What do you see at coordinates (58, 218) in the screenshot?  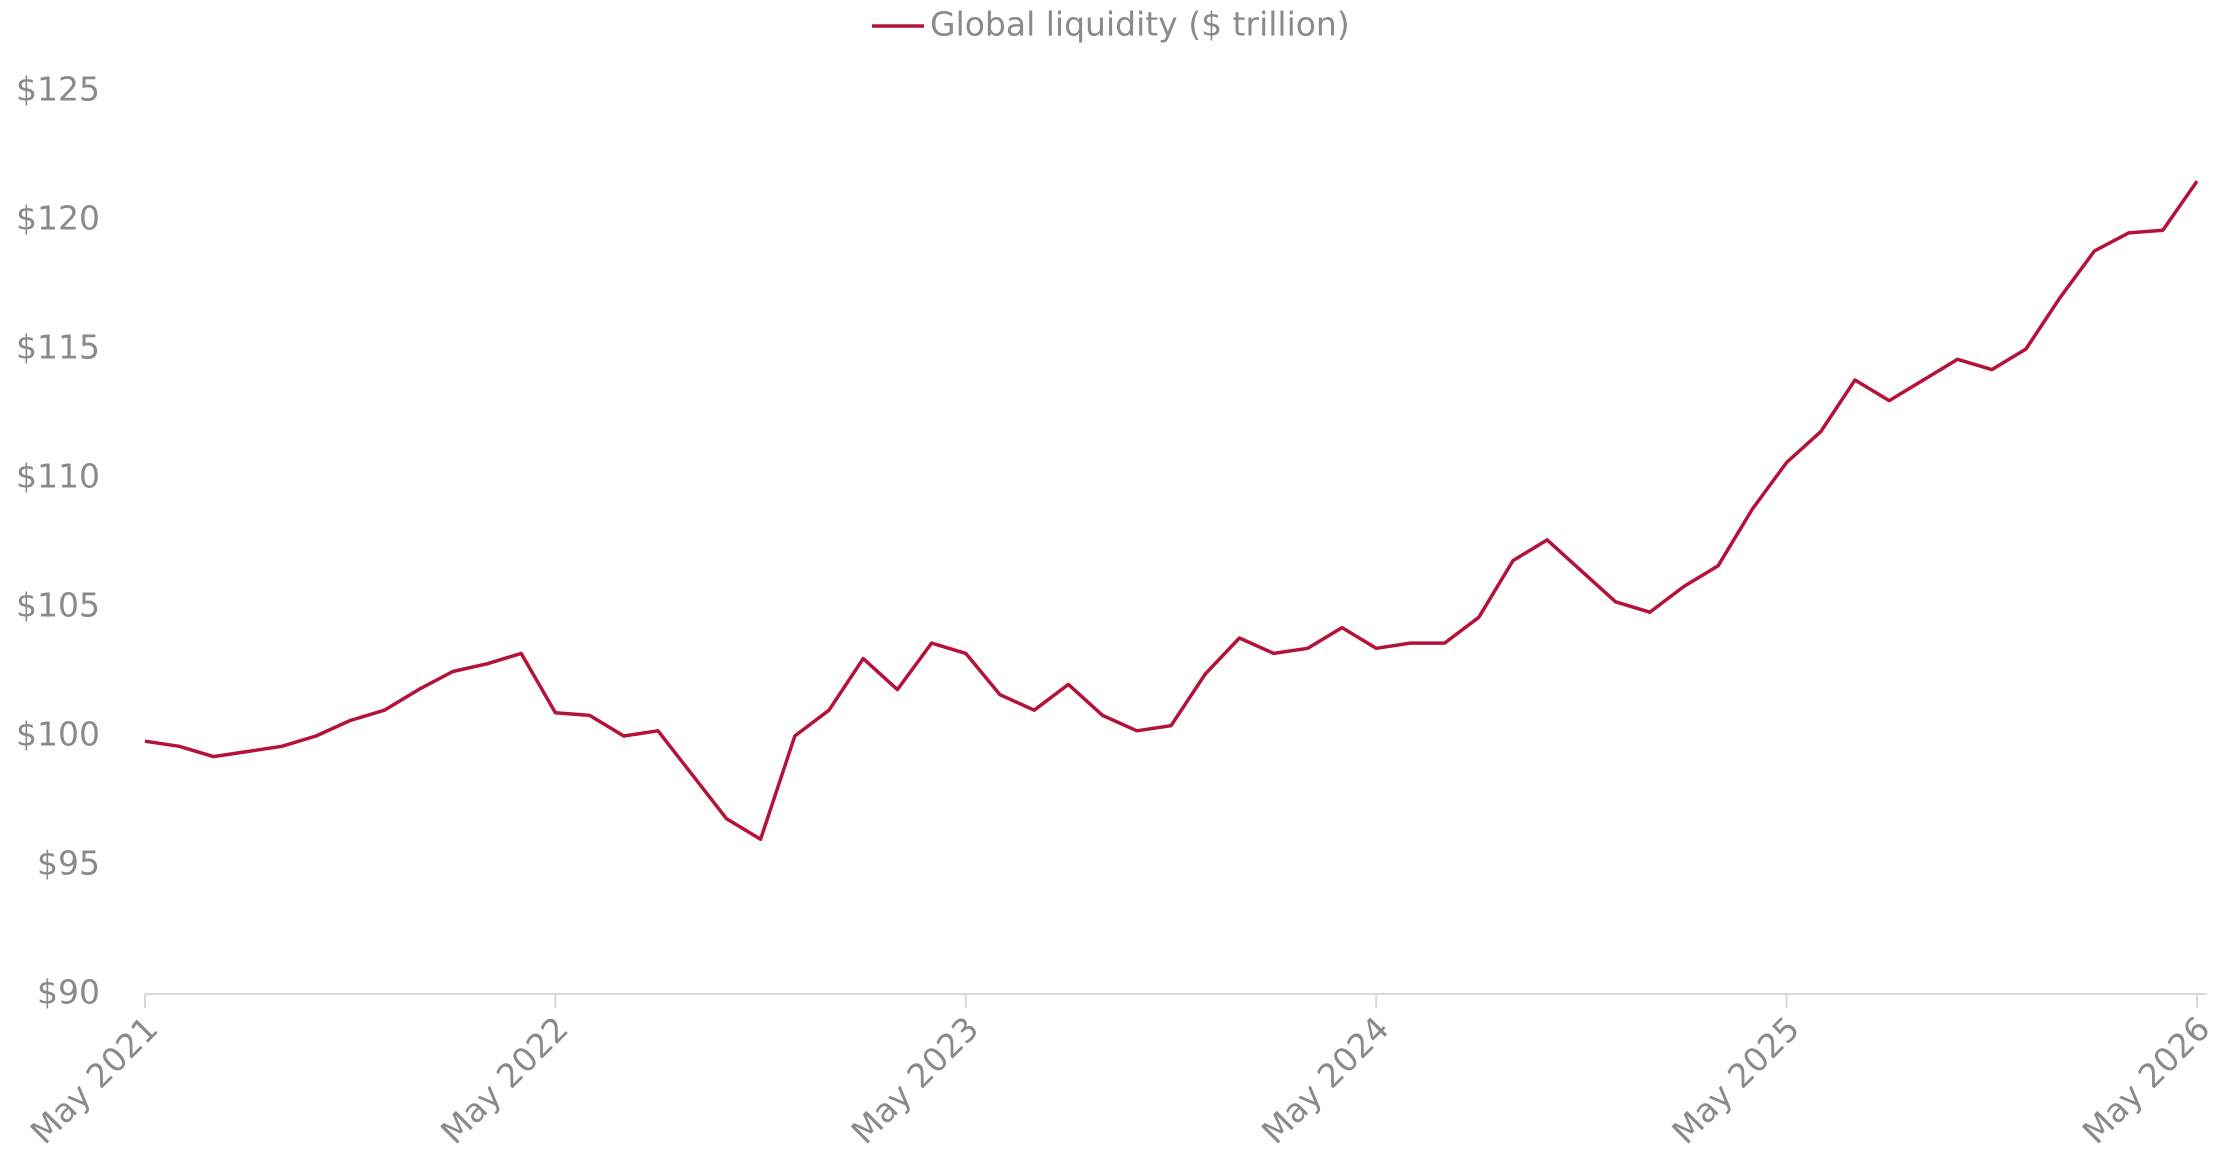 I see `y-tick-label: $120` at bounding box center [58, 218].